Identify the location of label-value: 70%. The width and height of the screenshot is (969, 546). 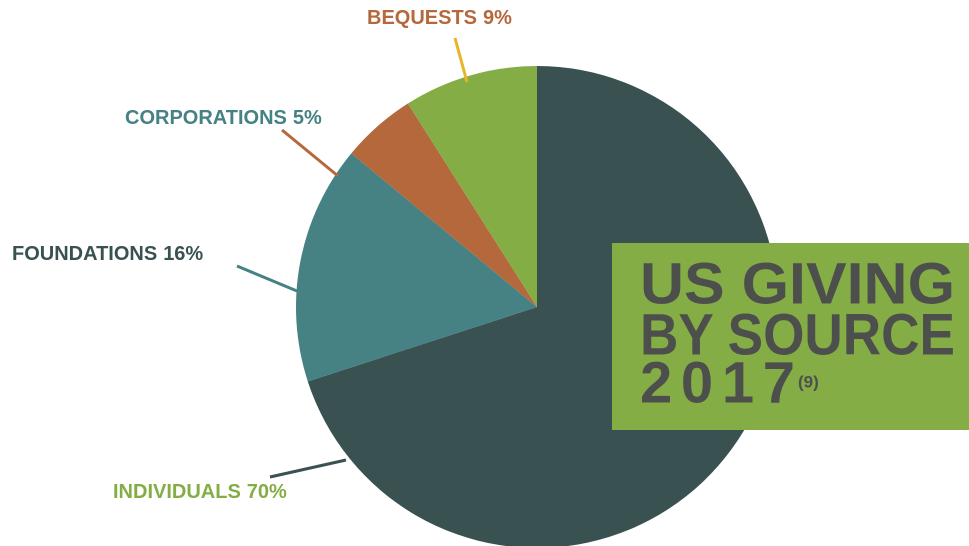
(267, 492).